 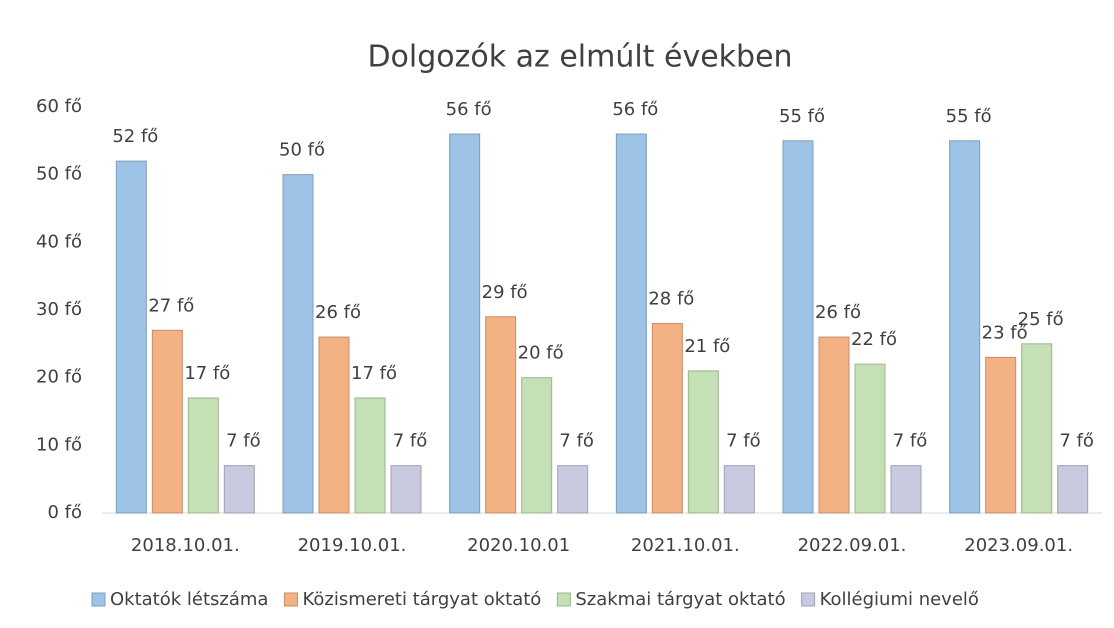 What do you see at coordinates (874, 339) in the screenshot?
I see `value-label: 22 fő` at bounding box center [874, 339].